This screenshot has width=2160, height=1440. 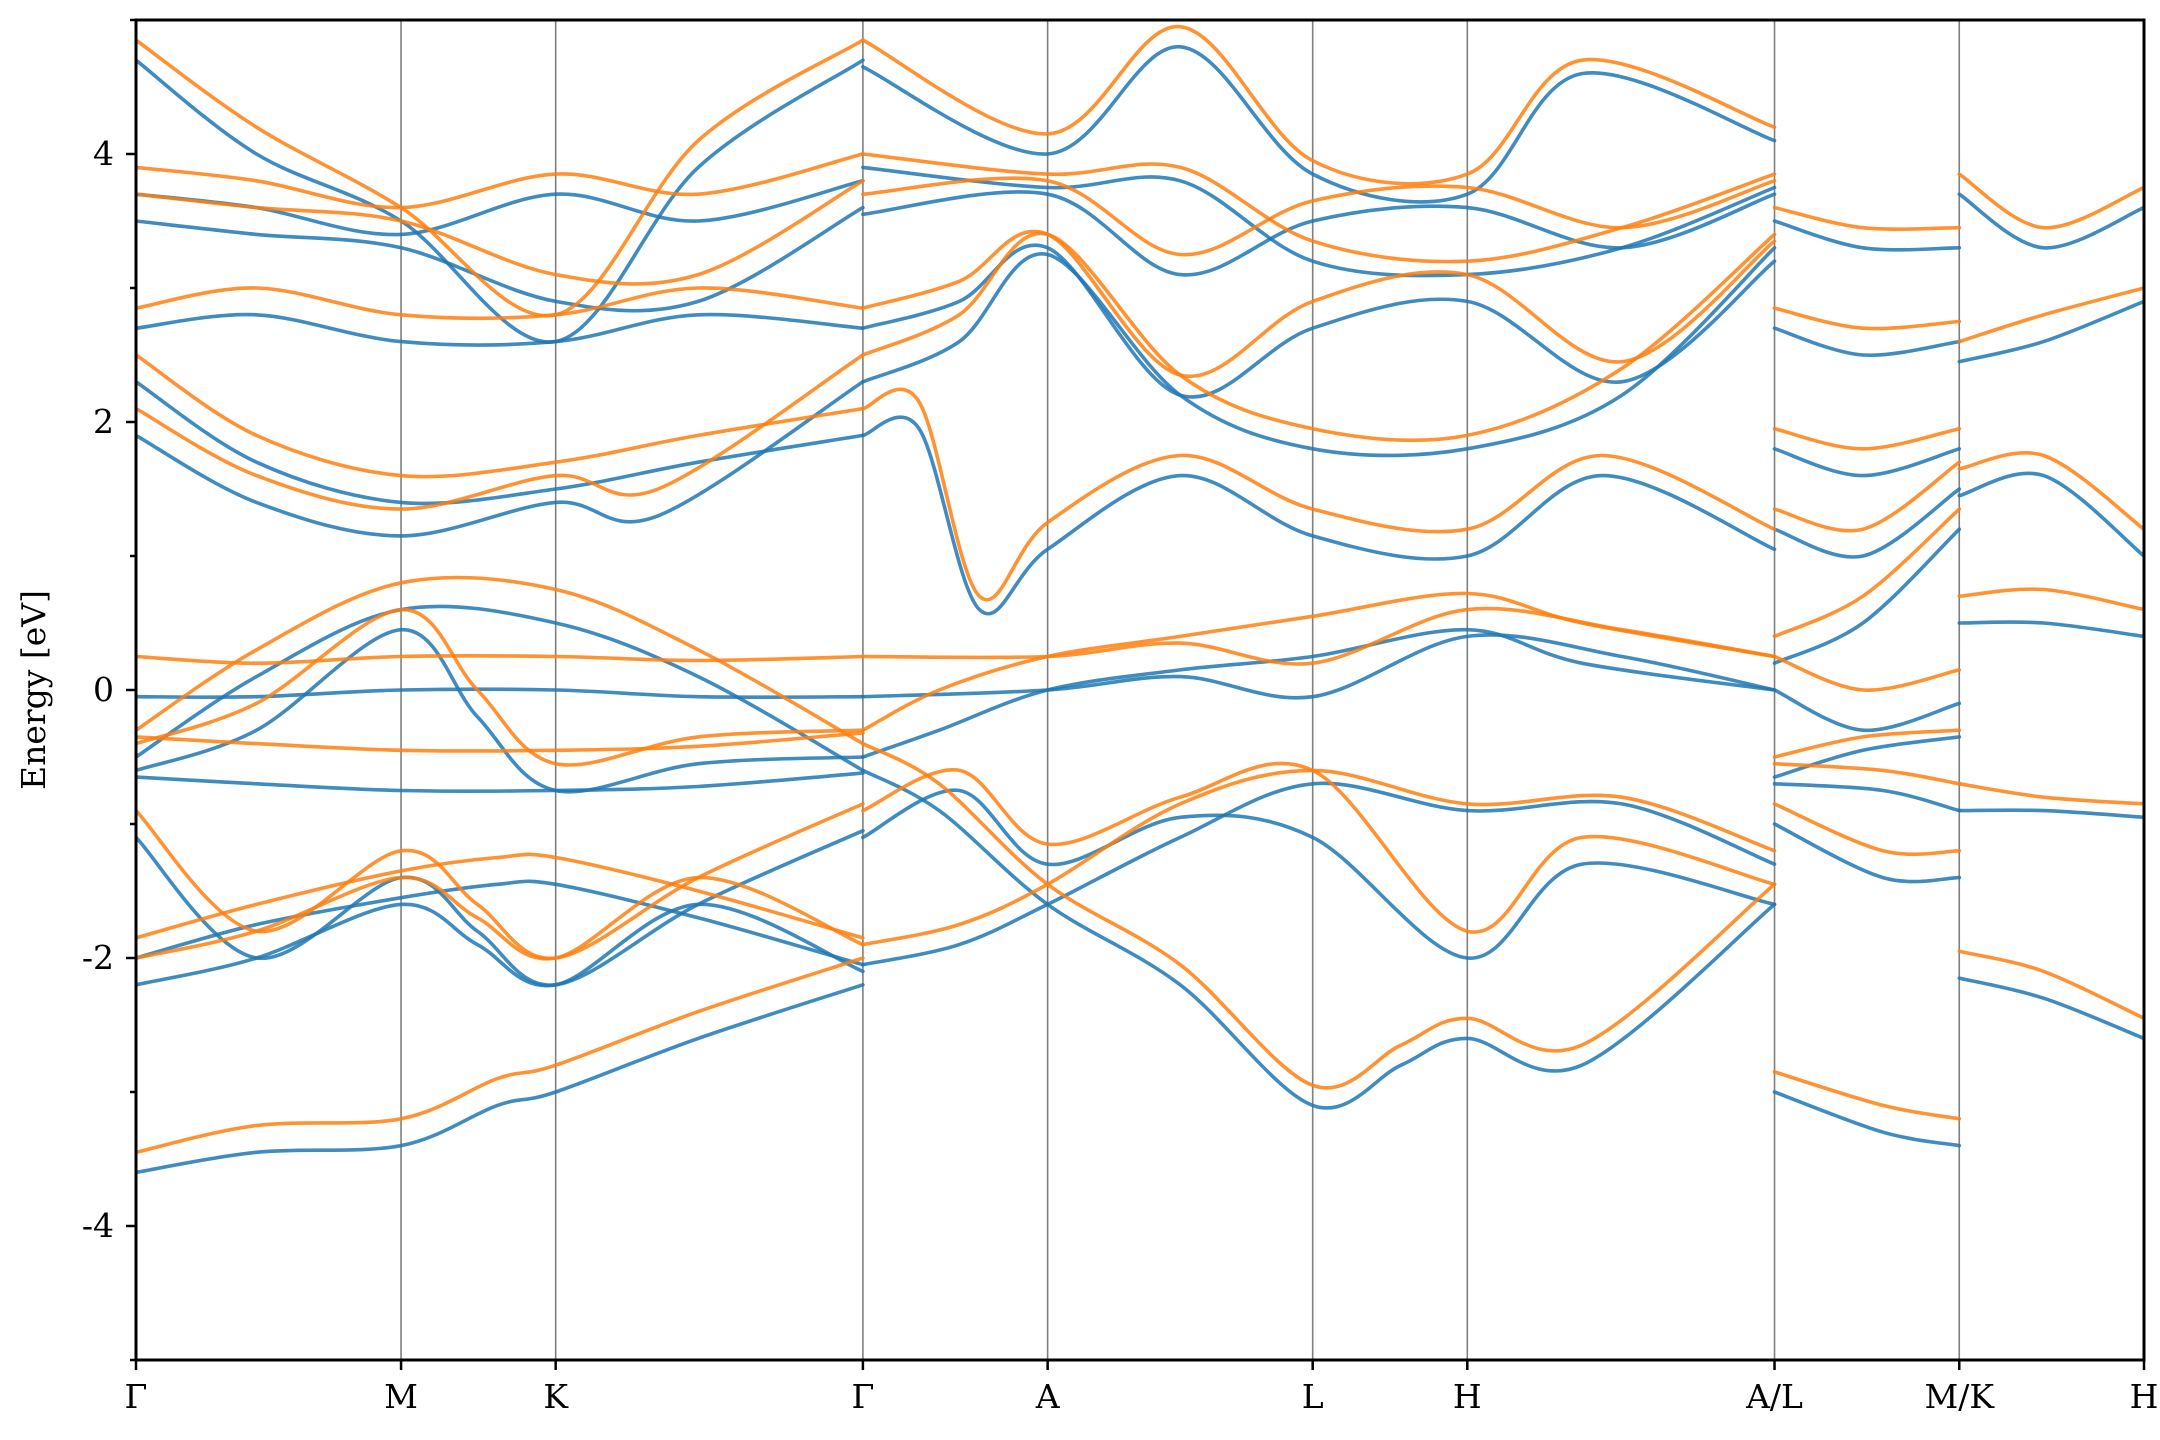 What do you see at coordinates (401, 1396) in the screenshot?
I see `x-tick-label: M` at bounding box center [401, 1396].